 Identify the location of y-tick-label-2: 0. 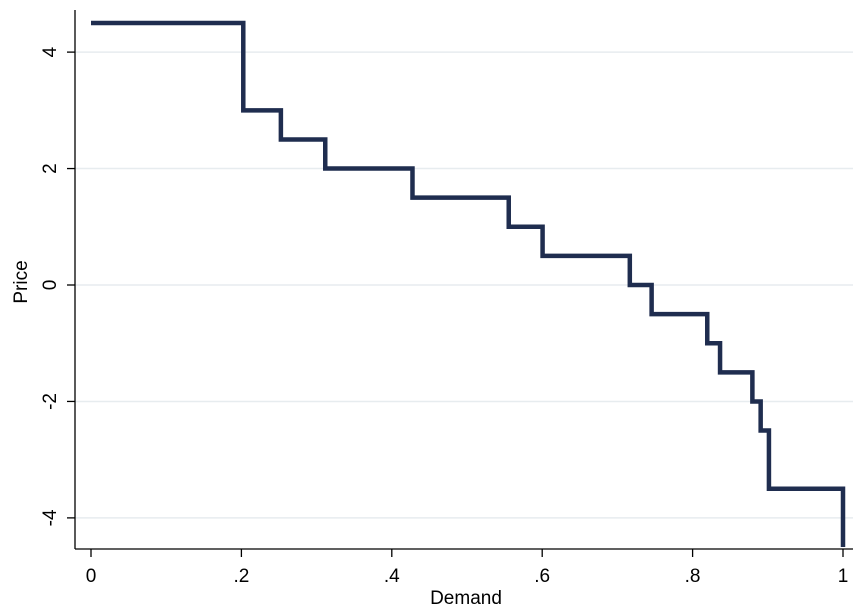
(50, 285).